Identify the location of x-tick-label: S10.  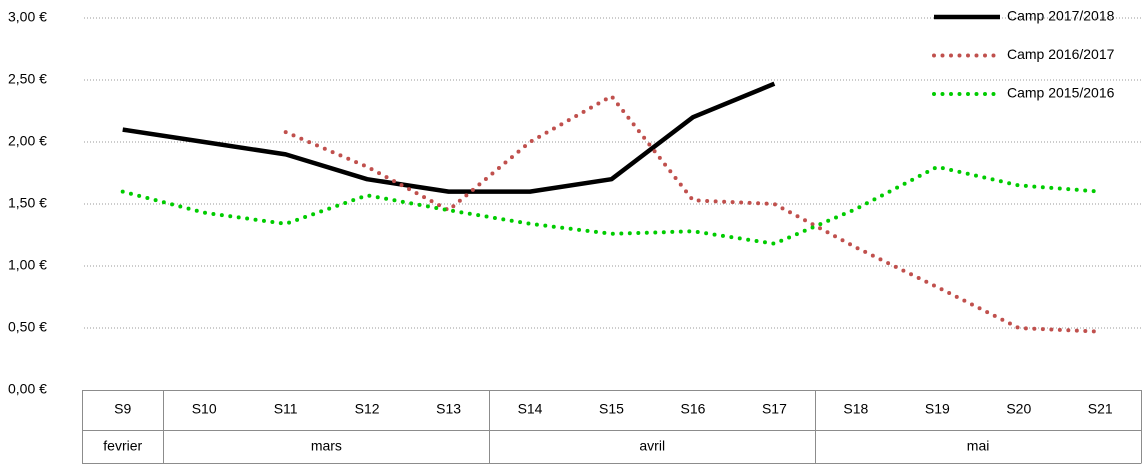
(204, 409).